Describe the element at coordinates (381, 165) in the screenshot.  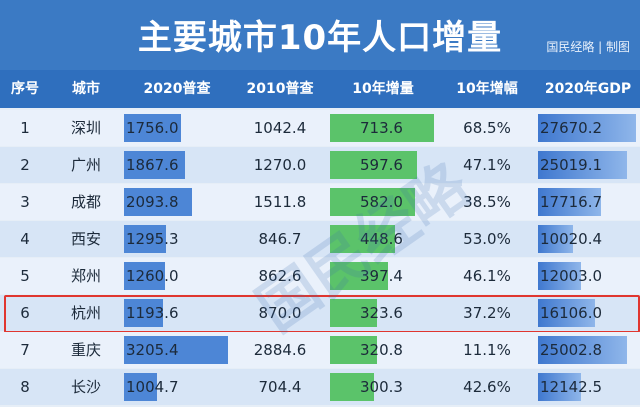
I see `increase-value: 597.6` at that location.